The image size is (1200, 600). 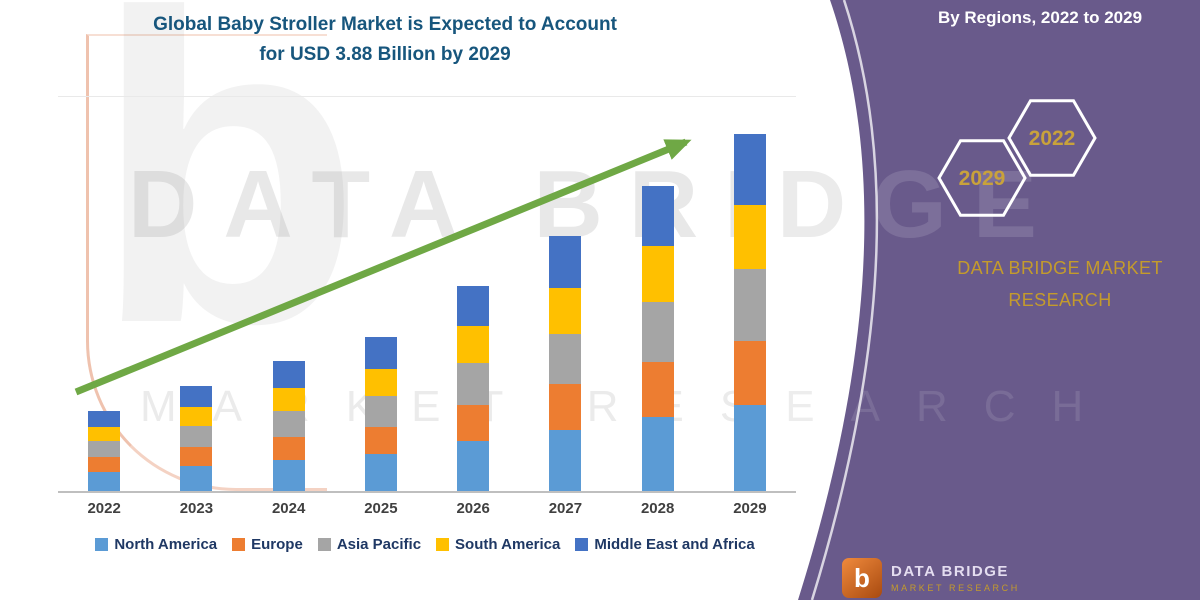 What do you see at coordinates (1060, 268) in the screenshot?
I see `brand-text-line1: DATA BRIDGE MARKET` at bounding box center [1060, 268].